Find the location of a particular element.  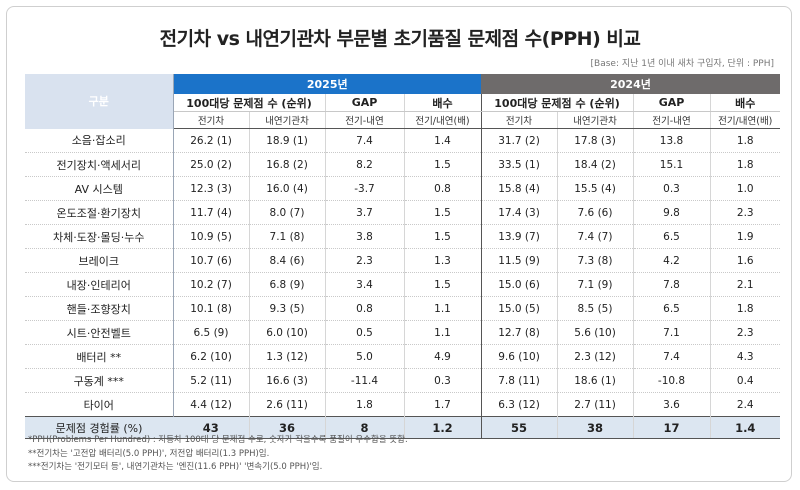

table-cell: 15.0 (5) is located at coordinates (518, 308).